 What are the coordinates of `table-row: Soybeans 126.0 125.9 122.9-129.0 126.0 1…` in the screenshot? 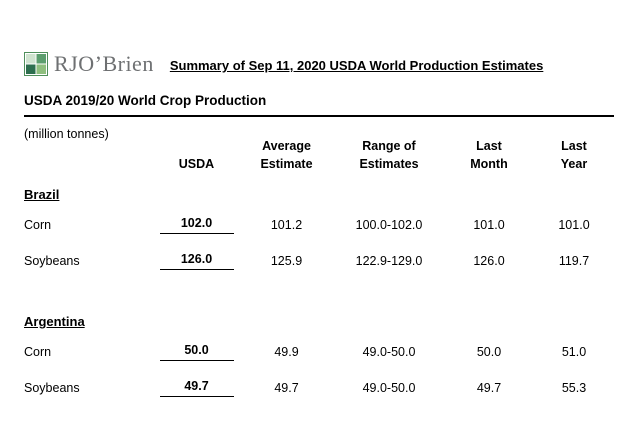 It's located at (319, 261).